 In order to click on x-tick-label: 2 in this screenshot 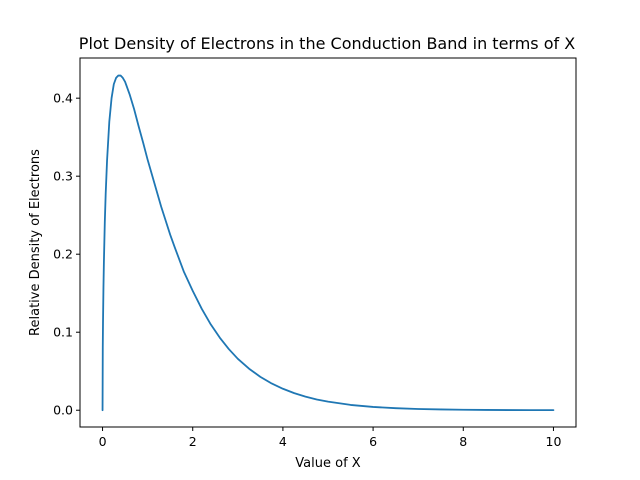, I will do `click(193, 441)`.